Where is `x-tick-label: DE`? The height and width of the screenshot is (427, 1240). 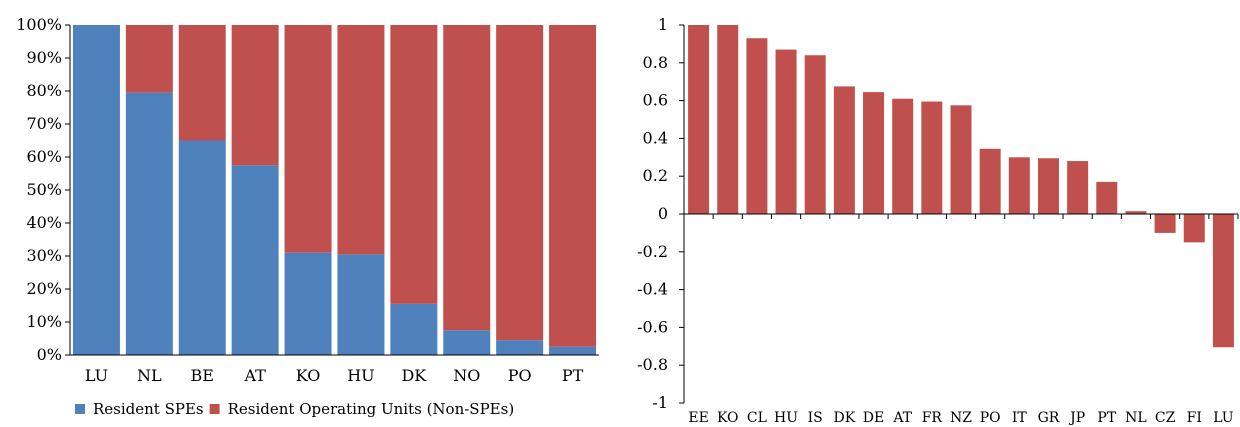
x-tick-label: DE is located at coordinates (873, 418).